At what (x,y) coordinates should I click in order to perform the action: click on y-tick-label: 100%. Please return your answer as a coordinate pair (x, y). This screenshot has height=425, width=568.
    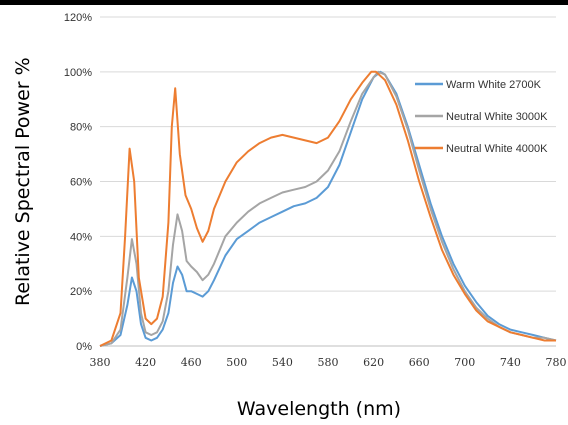
    Looking at the image, I should click on (78, 73).